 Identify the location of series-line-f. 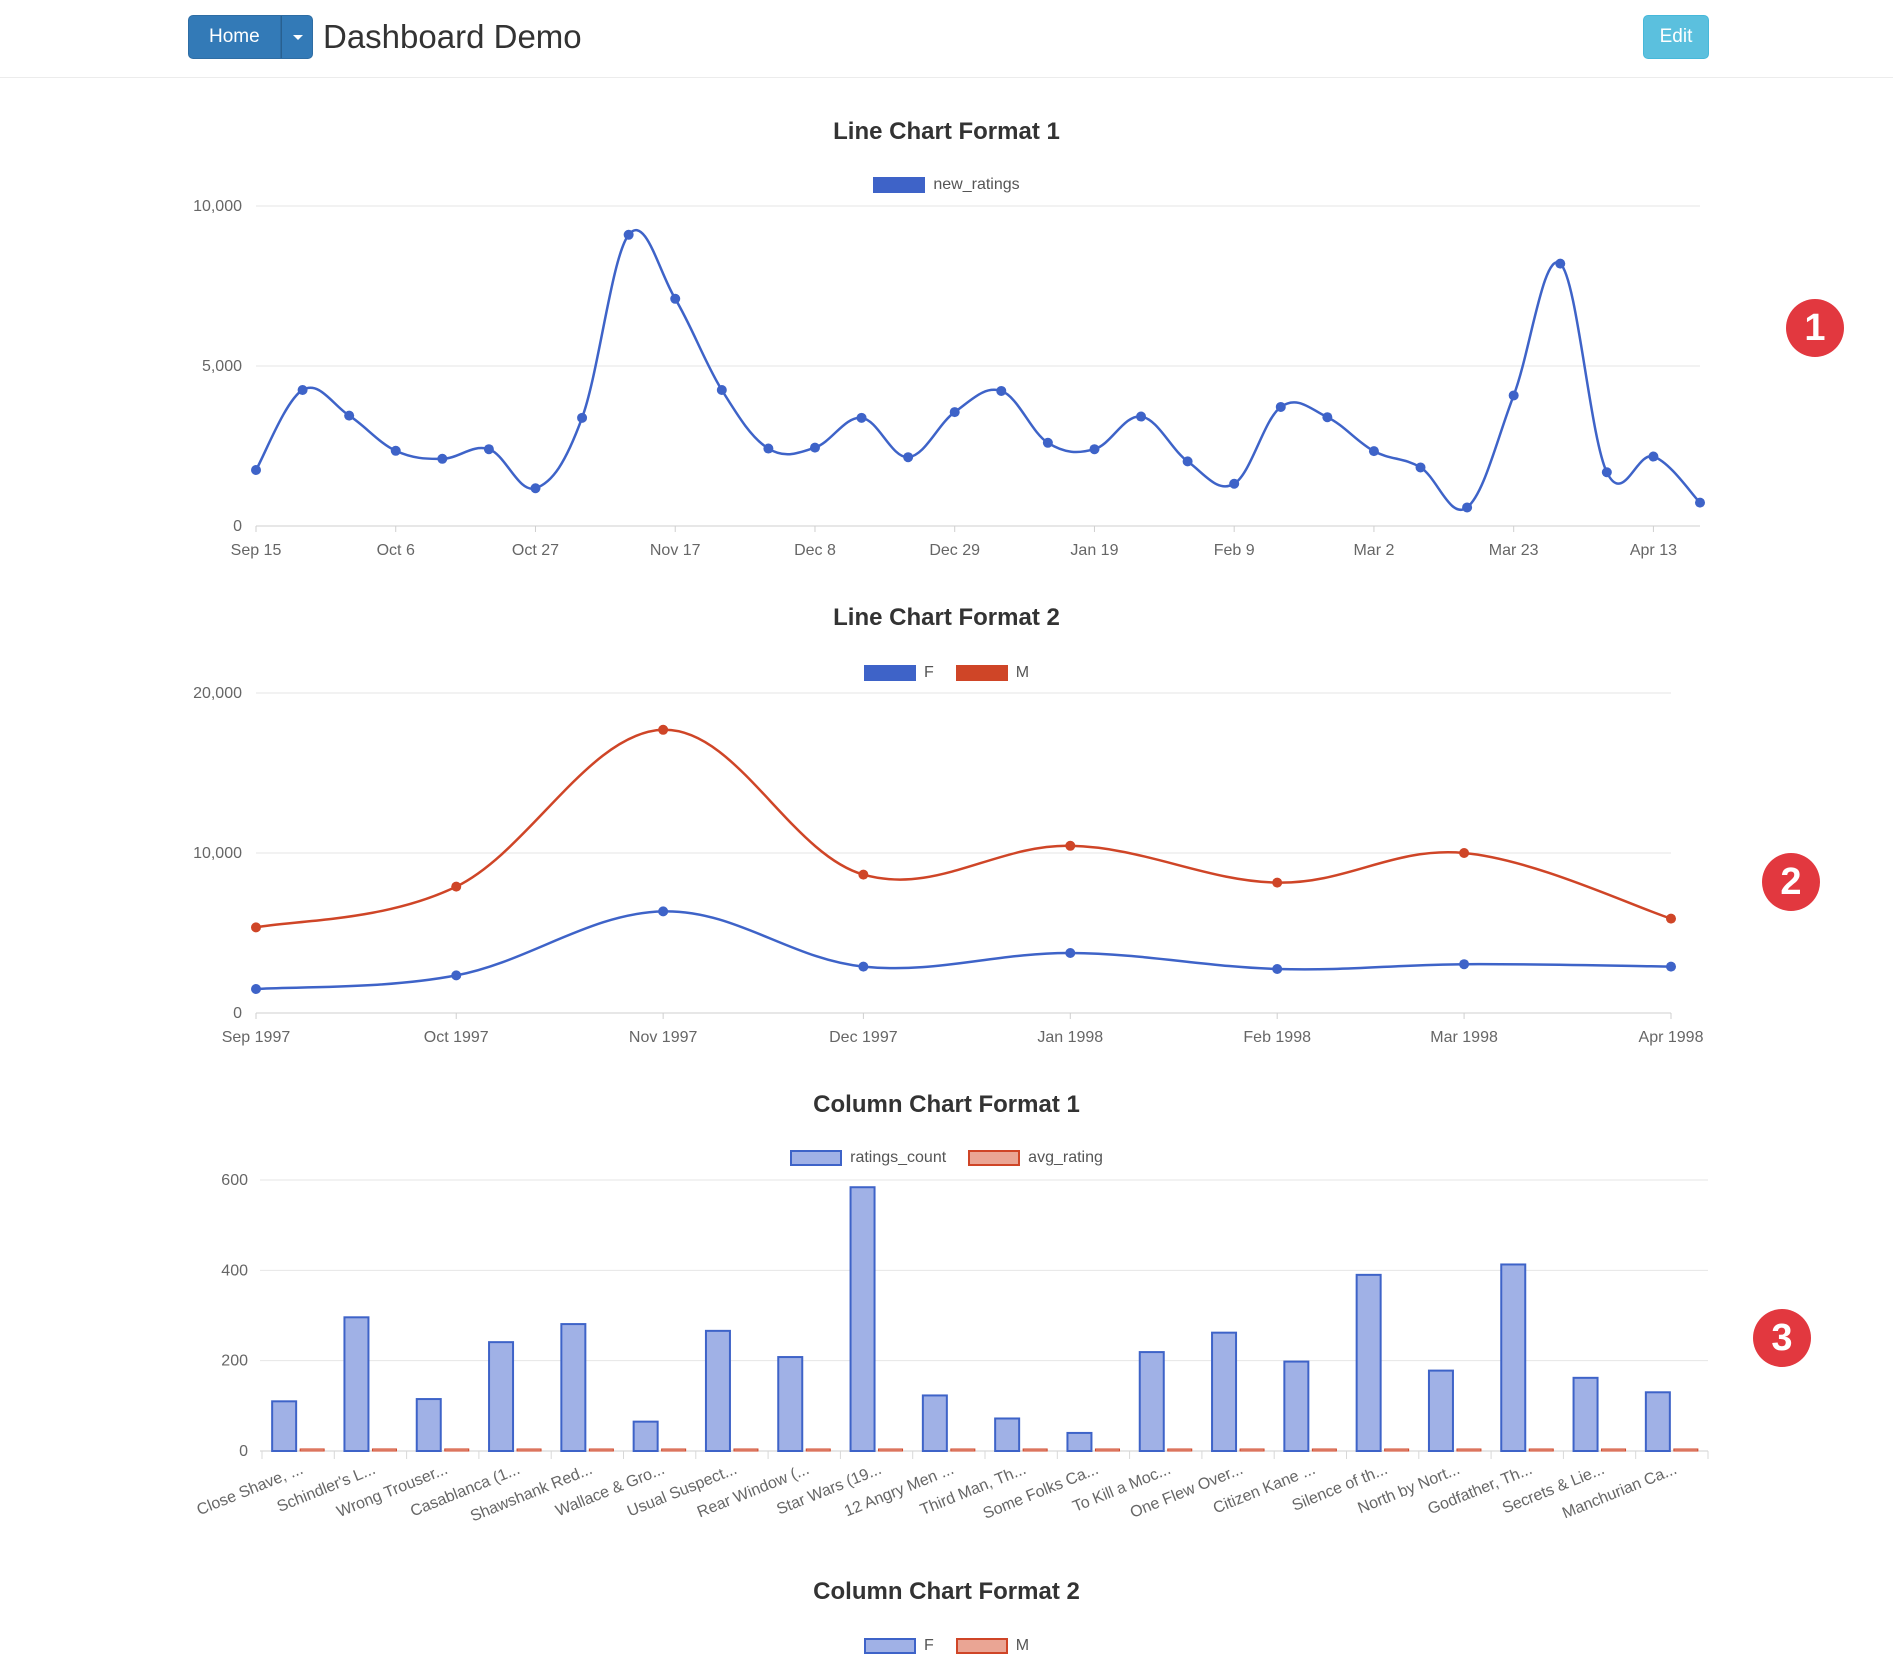
(963, 950).